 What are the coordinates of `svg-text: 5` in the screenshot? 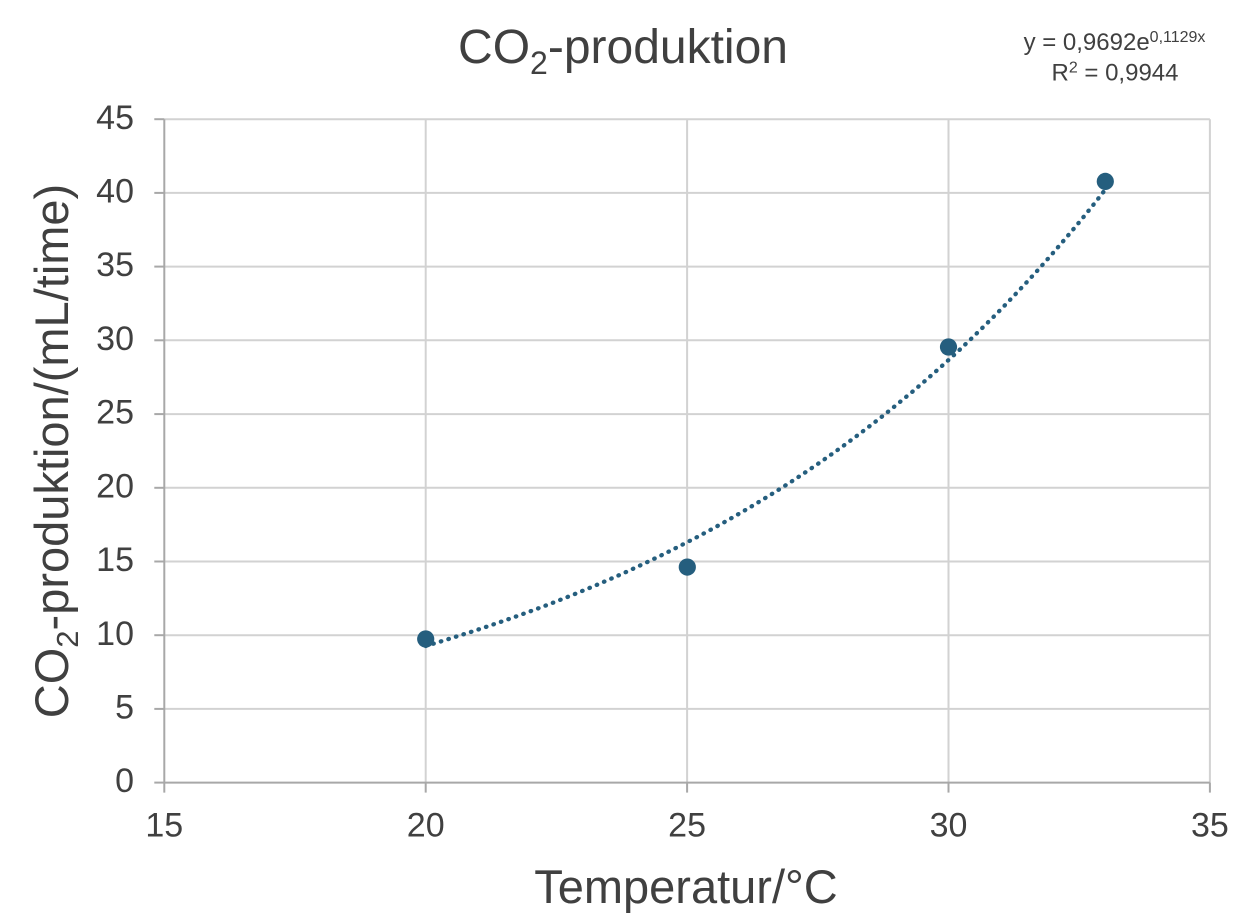 It's located at (124, 708).